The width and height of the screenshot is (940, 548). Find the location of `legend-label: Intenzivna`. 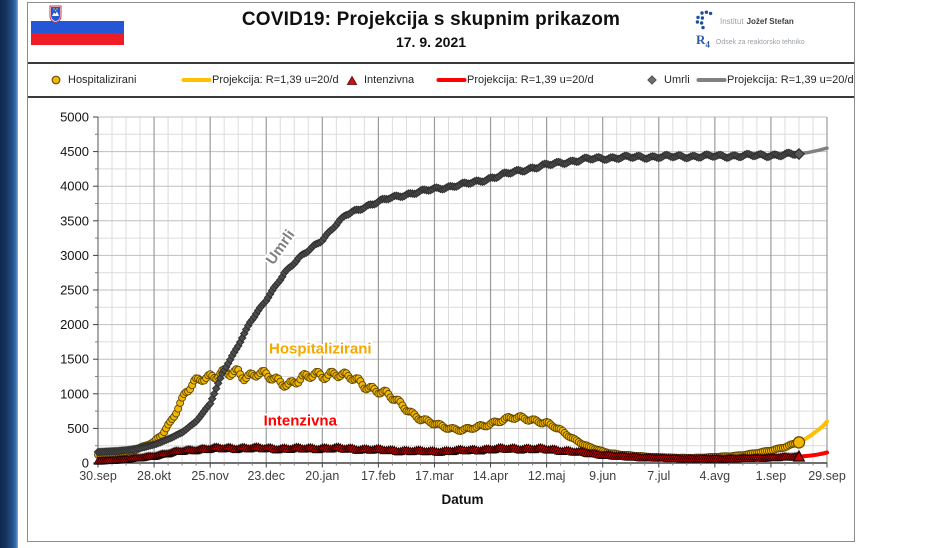

legend-label: Intenzivna is located at coordinates (389, 80).